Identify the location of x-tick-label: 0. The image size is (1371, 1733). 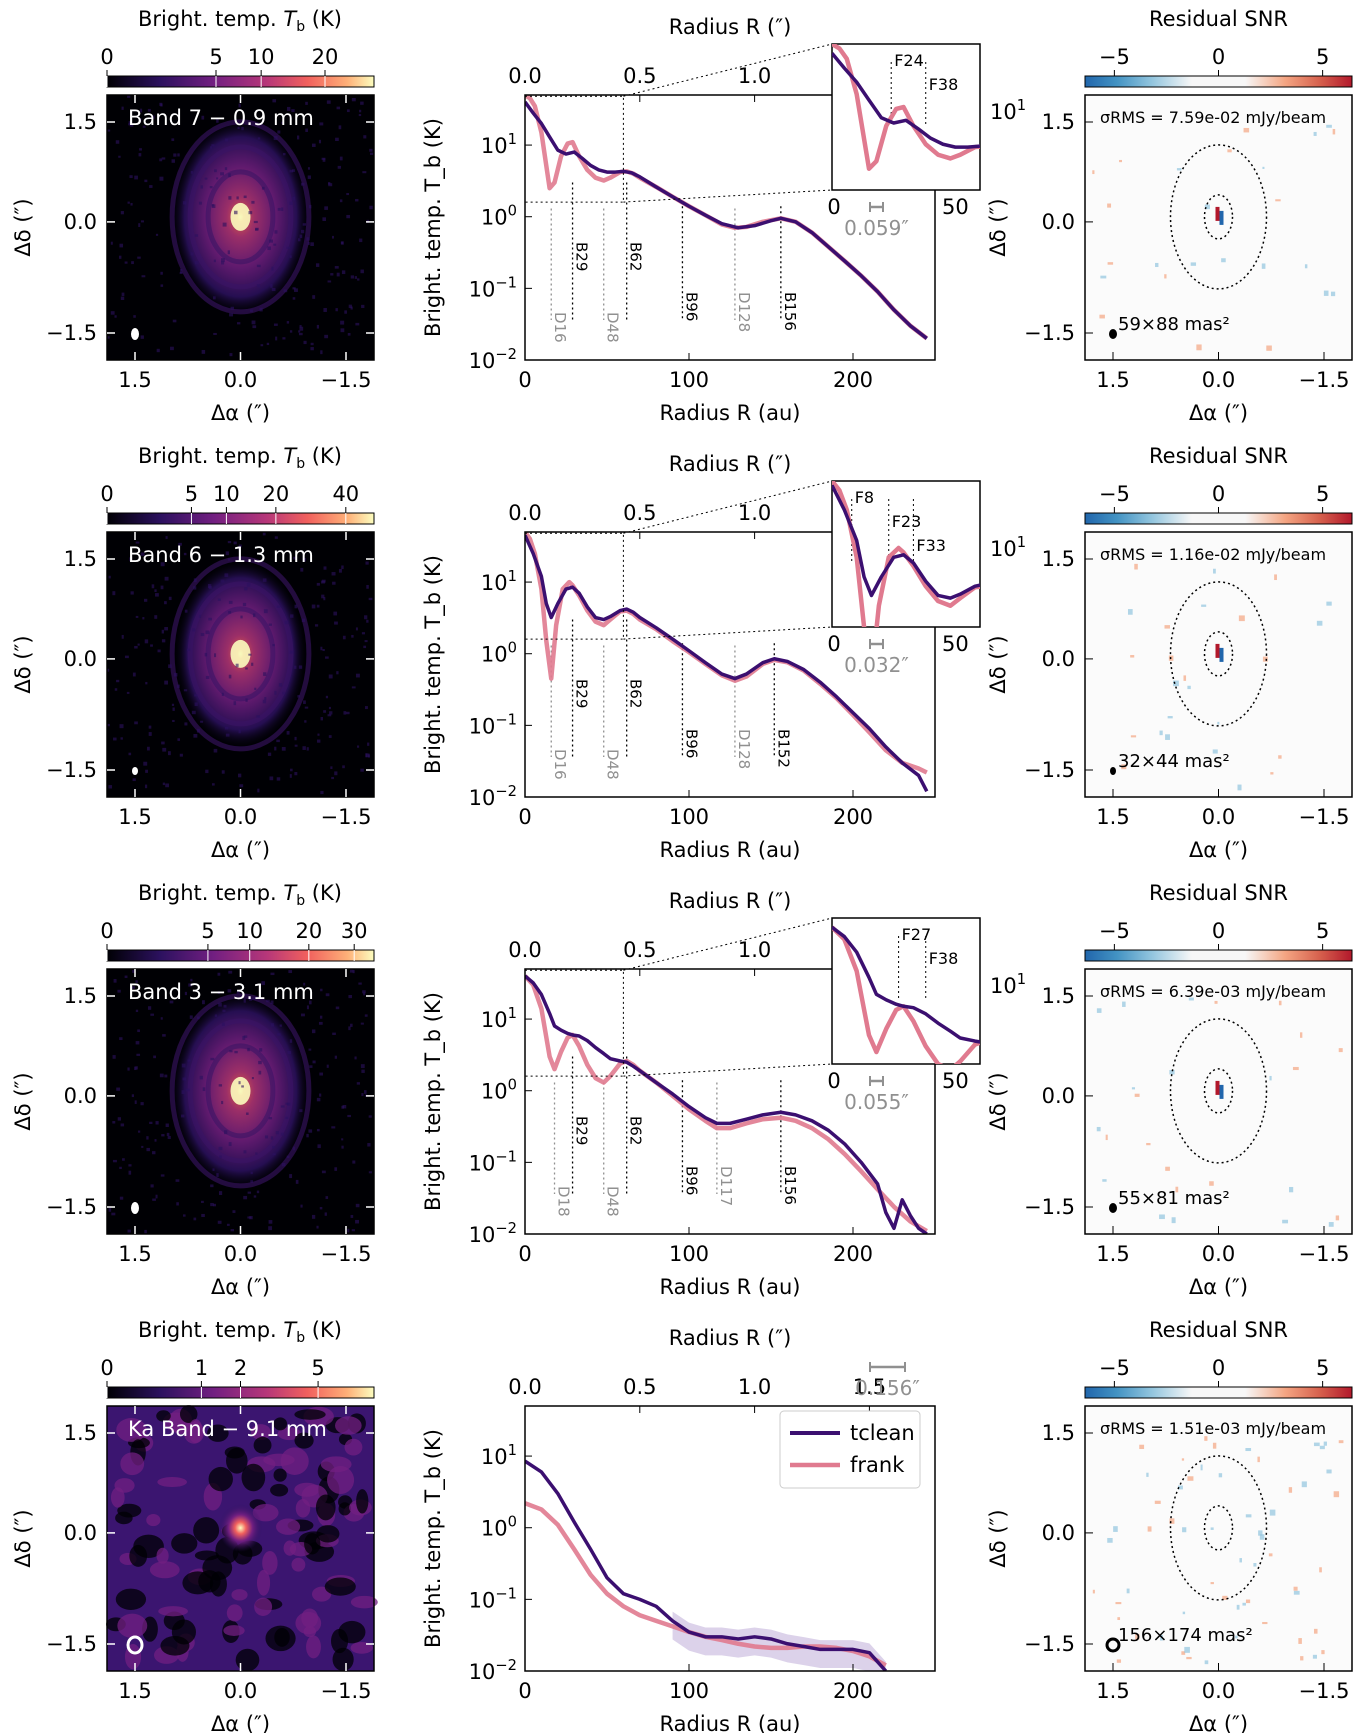
(524, 1254).